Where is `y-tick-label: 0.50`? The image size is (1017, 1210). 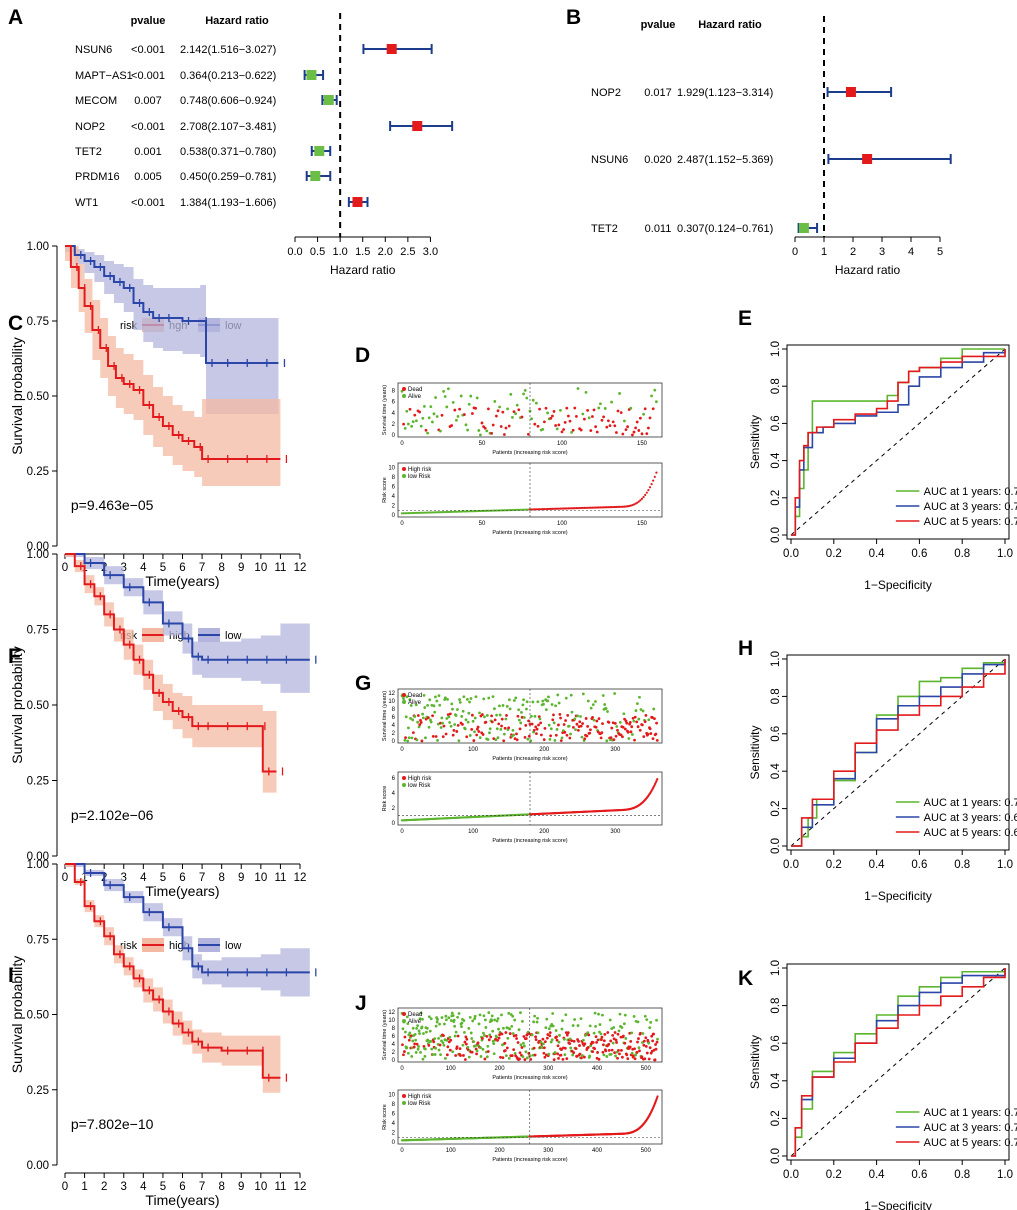
y-tick-label: 0.50 is located at coordinates (38, 1016).